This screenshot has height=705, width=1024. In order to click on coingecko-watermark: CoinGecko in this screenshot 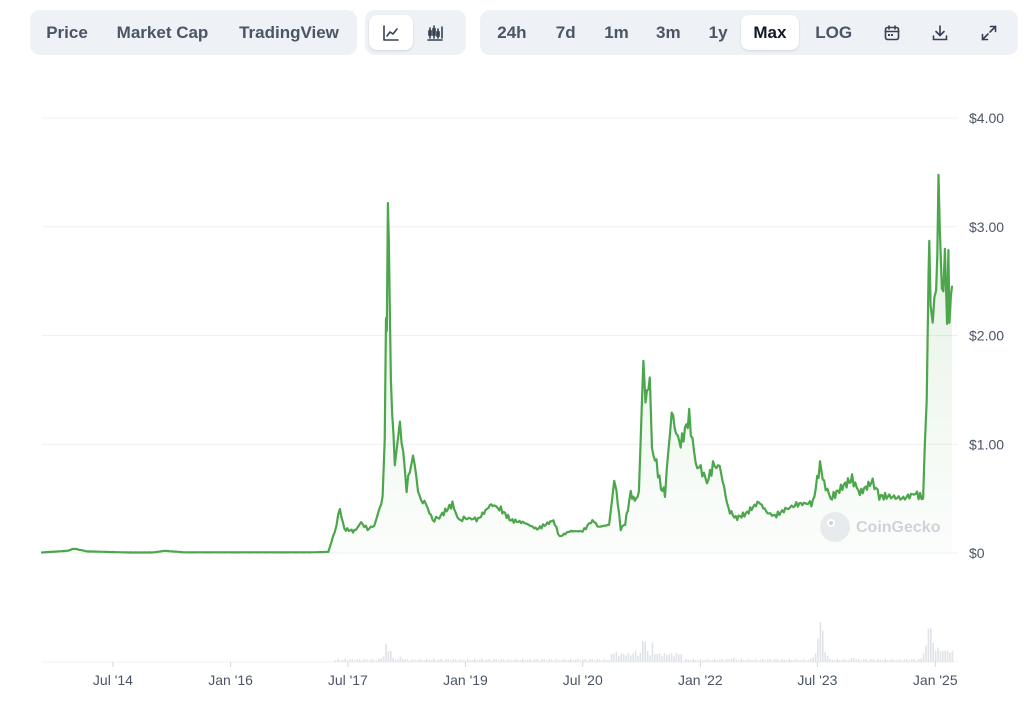, I will do `click(880, 527)`.